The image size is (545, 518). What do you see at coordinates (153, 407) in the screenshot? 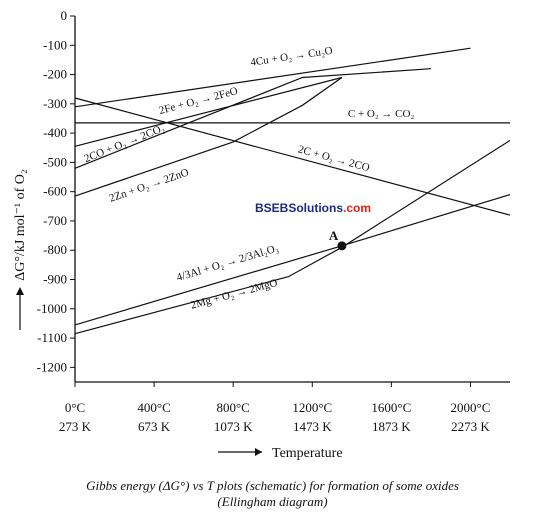
I see `x-tick-label-celsius: 400°C` at bounding box center [153, 407].